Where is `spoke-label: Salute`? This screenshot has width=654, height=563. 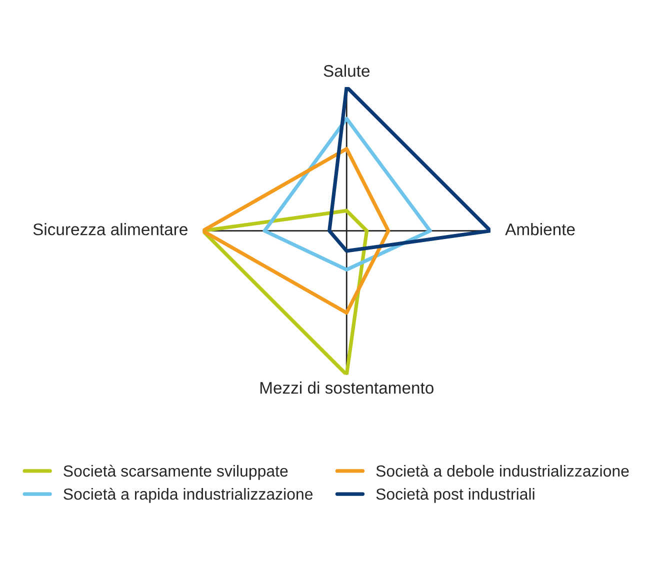
spoke-label: Salute is located at coordinates (347, 70).